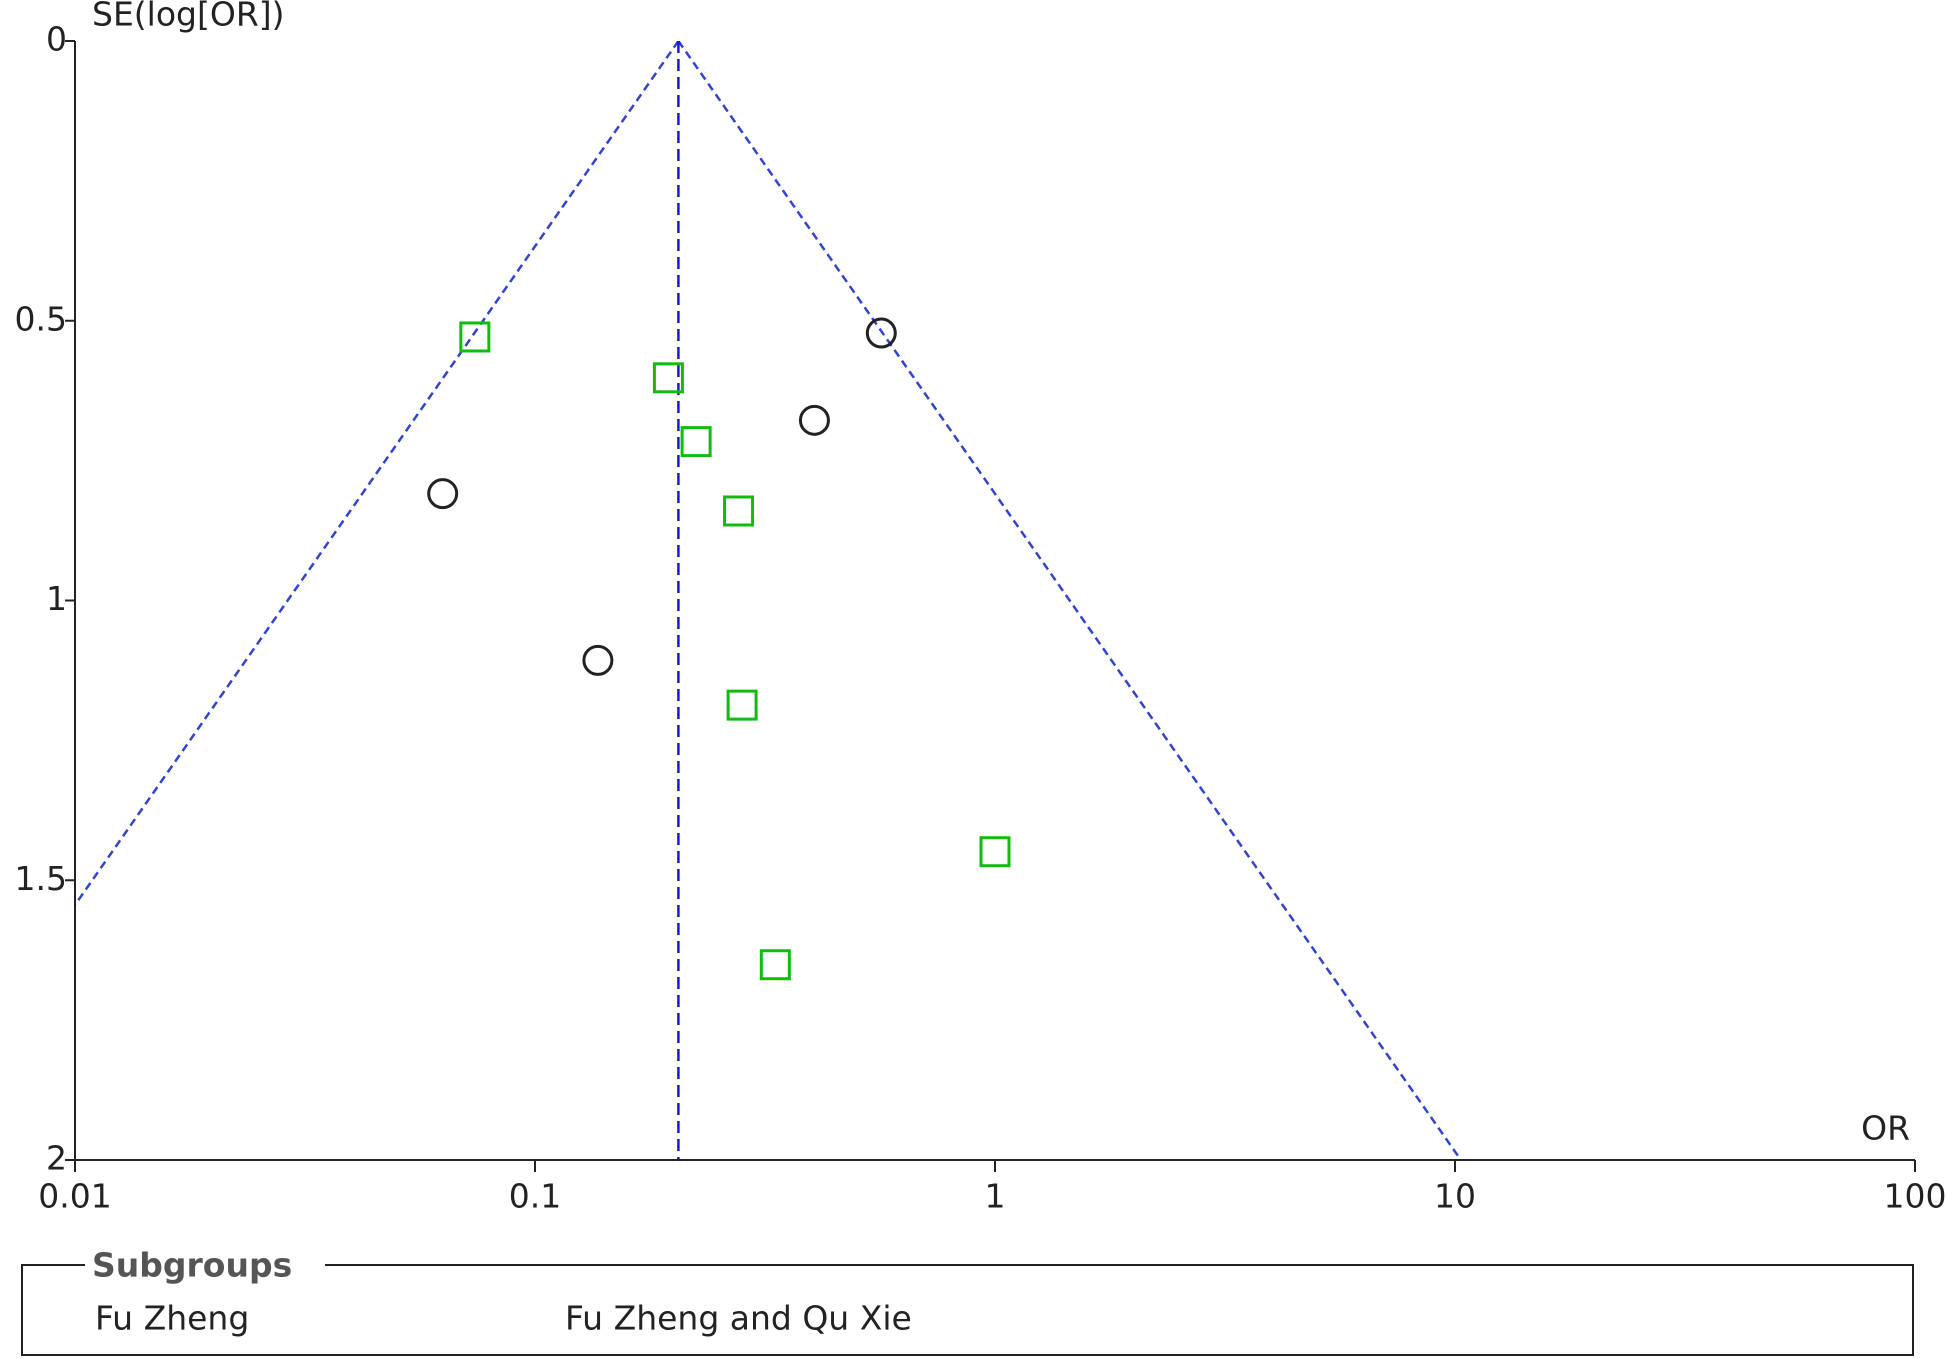 This screenshot has height=1359, width=1949. What do you see at coordinates (172, 1318) in the screenshot?
I see `legend-label: Fu Zheng` at bounding box center [172, 1318].